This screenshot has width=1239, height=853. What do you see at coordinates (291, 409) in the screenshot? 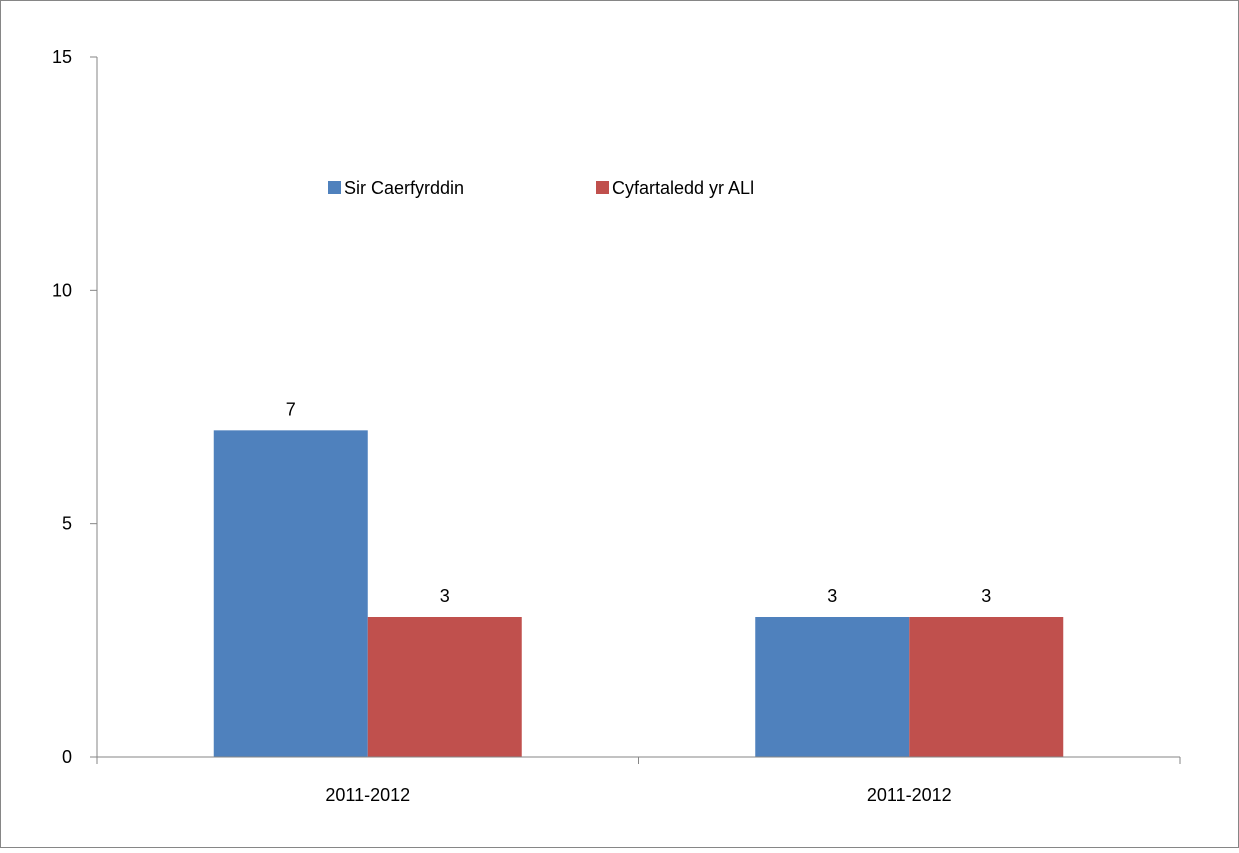
I see `data-label: 7` at bounding box center [291, 409].